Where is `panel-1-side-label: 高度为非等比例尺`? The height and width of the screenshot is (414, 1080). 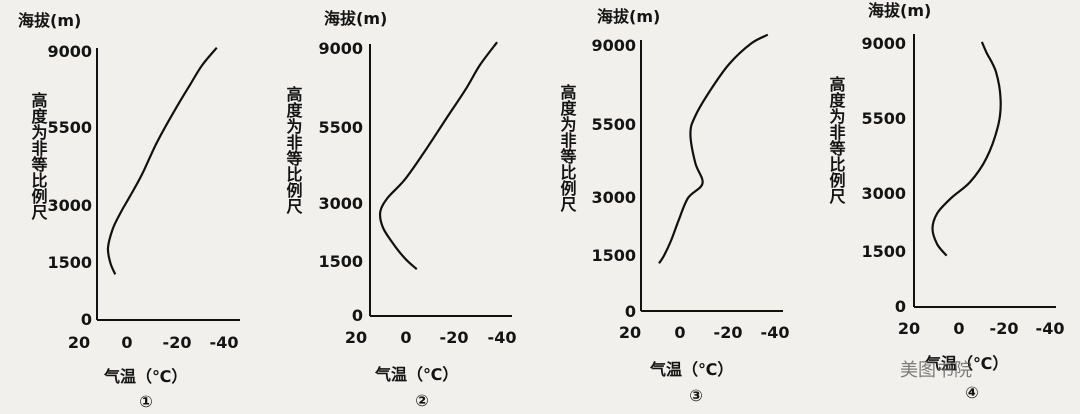
panel-1-side-label: 高度为非等比例尺 is located at coordinates (39, 156).